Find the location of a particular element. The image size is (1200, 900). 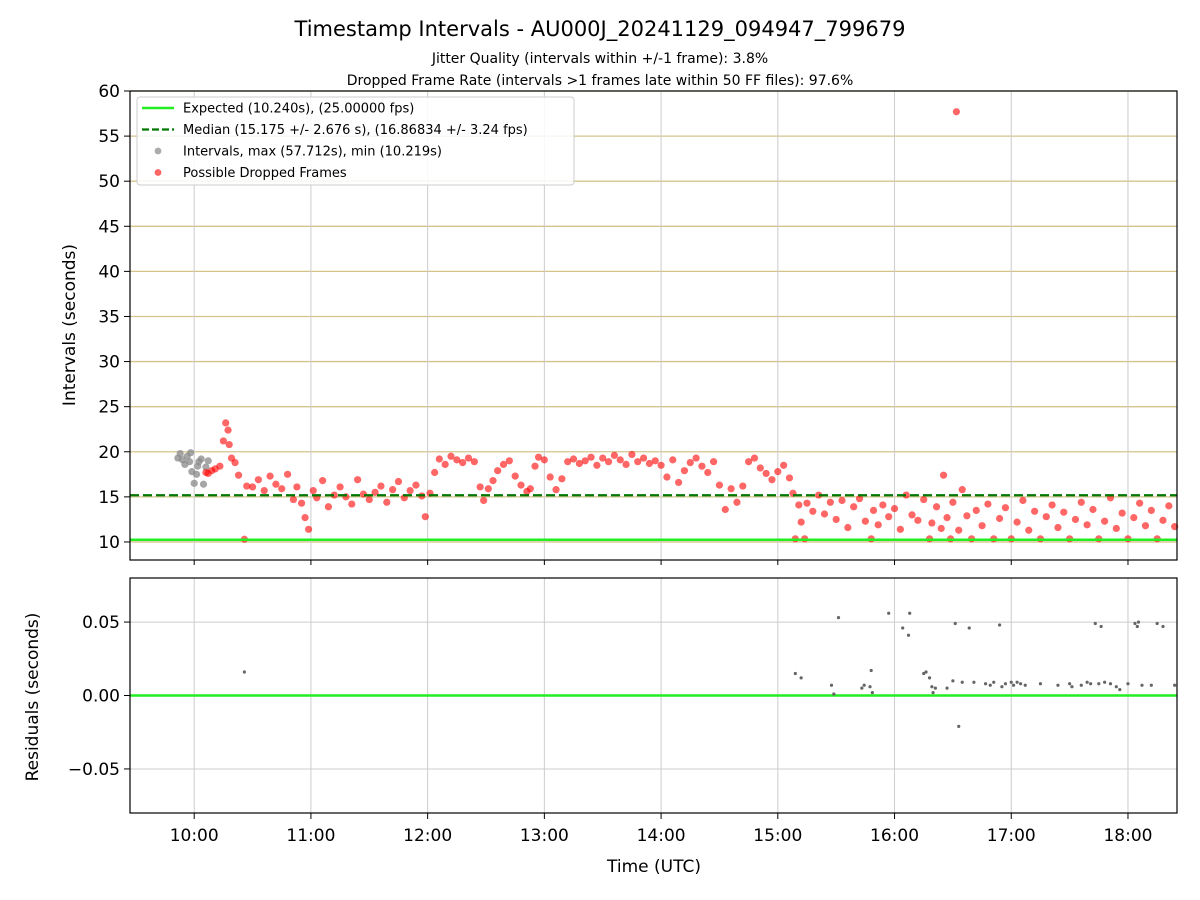

x-axis-label: Time (UTC) is located at coordinates (653, 867).